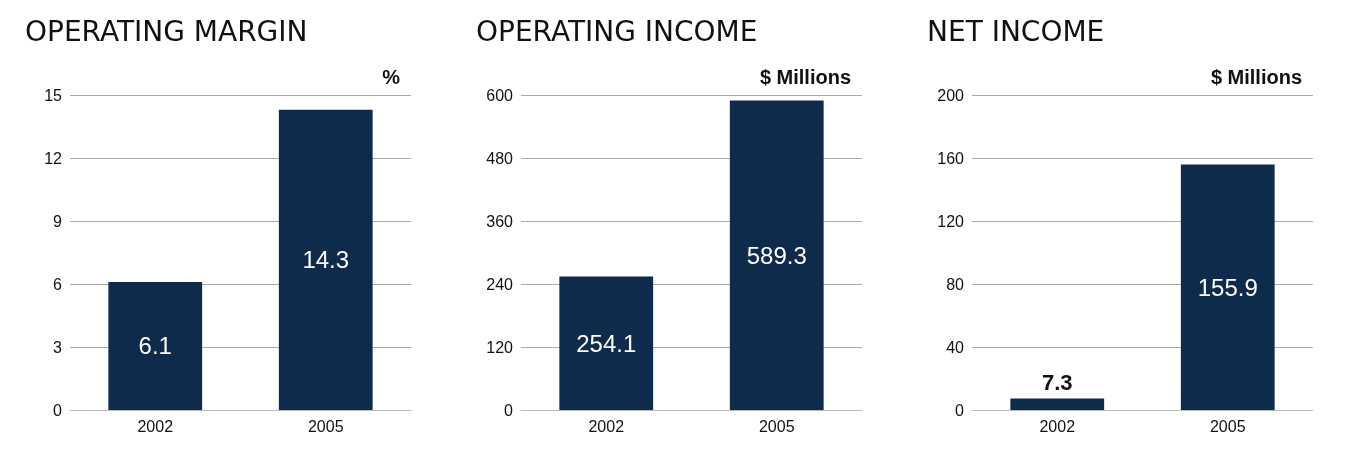 This screenshot has width=1354, height=455. I want to click on data-label: 6.1, so click(155, 346).